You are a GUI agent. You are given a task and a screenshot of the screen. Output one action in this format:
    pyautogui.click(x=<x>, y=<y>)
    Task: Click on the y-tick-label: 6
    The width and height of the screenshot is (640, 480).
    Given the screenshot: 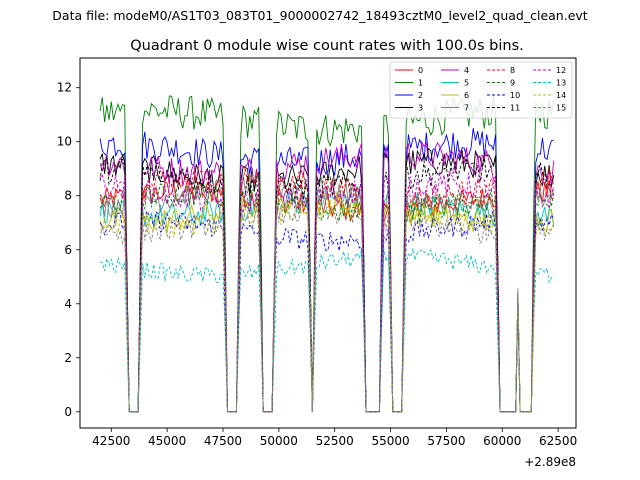 What is the action you would take?
    pyautogui.click(x=68, y=250)
    